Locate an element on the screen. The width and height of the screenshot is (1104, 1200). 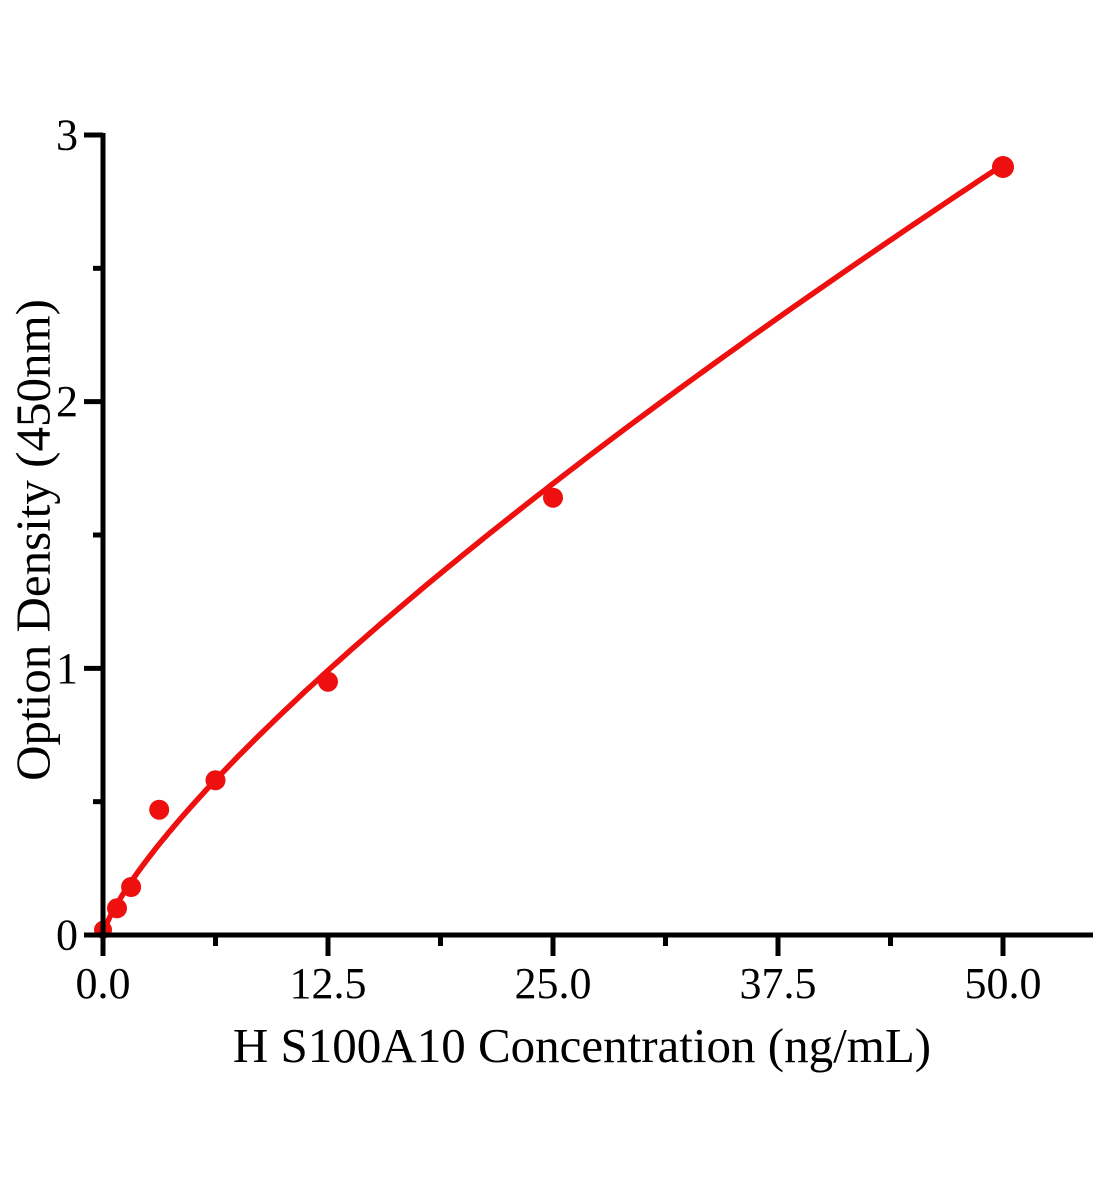
y-tick-label: 2 is located at coordinates (67, 401).